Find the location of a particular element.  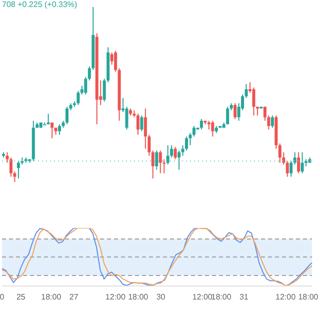

chart-title: 708 +0.225 (+0.33%) is located at coordinates (40, 5).